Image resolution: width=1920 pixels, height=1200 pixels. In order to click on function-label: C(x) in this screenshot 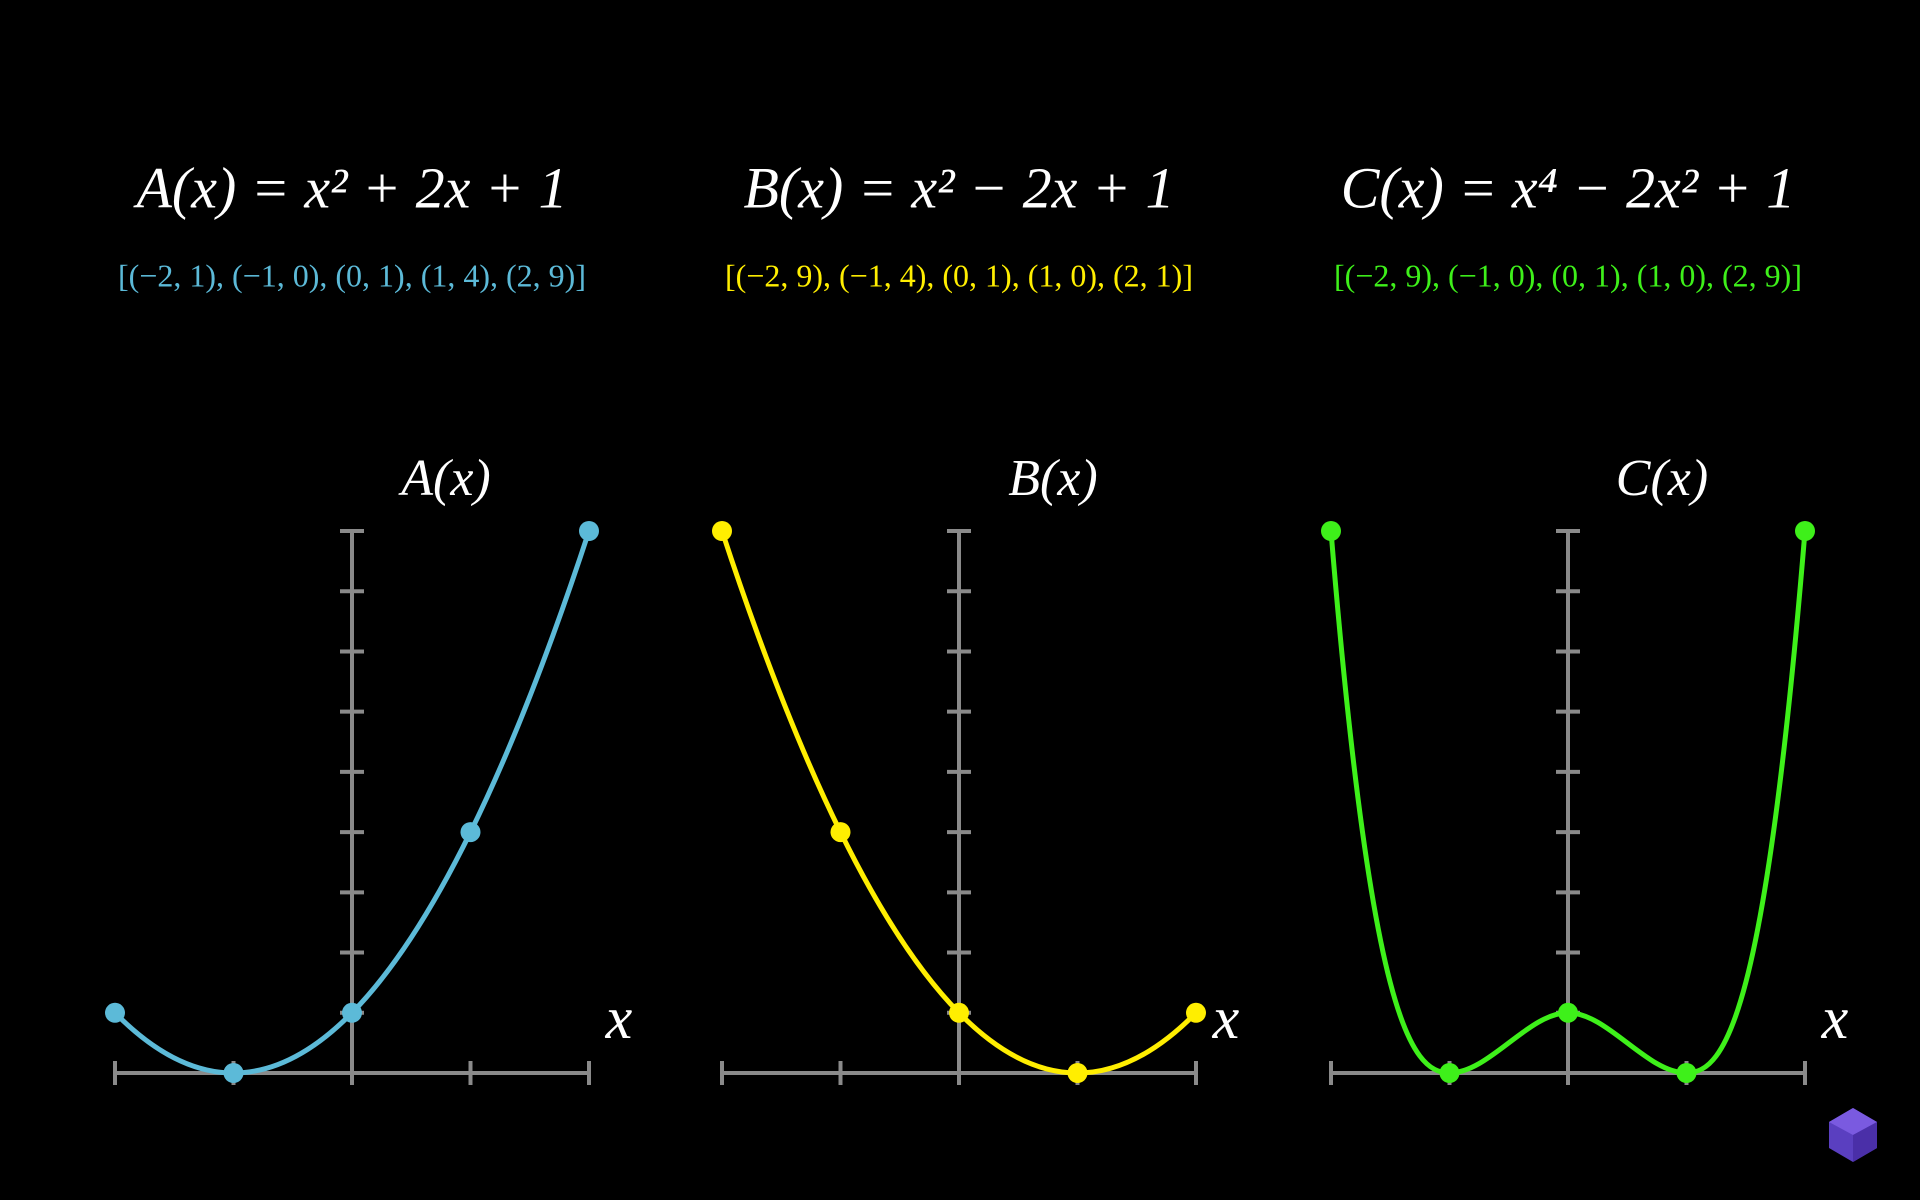, I will do `click(1662, 478)`.